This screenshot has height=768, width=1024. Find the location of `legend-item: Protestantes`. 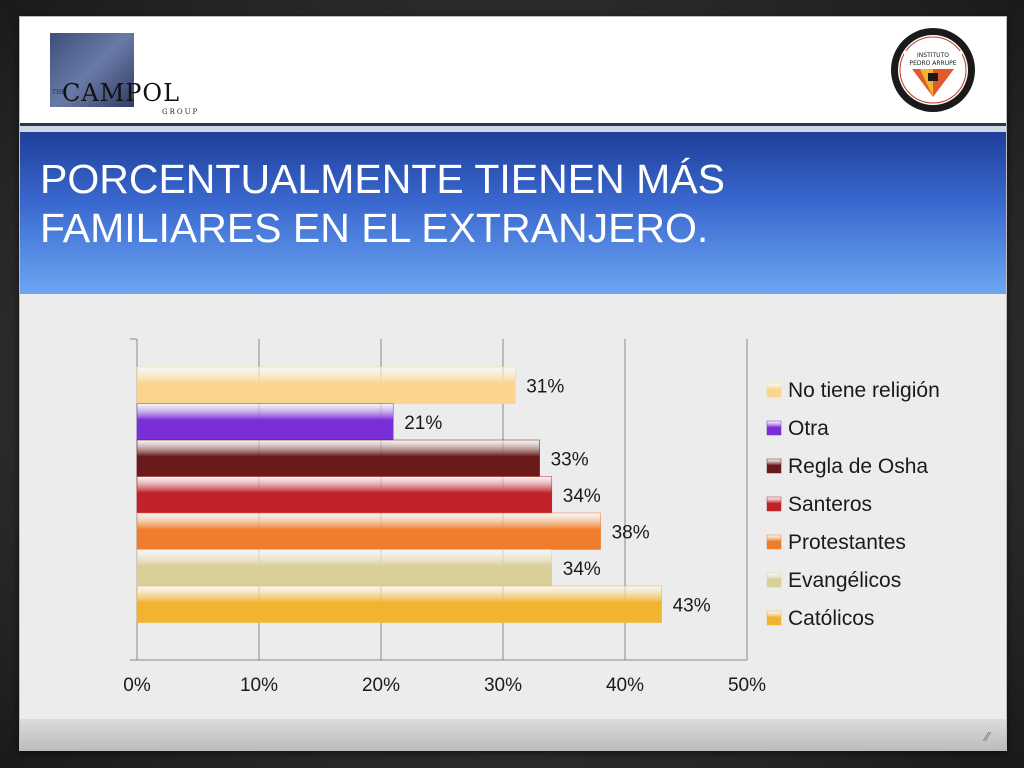

legend-item: Protestantes is located at coordinates (847, 542).